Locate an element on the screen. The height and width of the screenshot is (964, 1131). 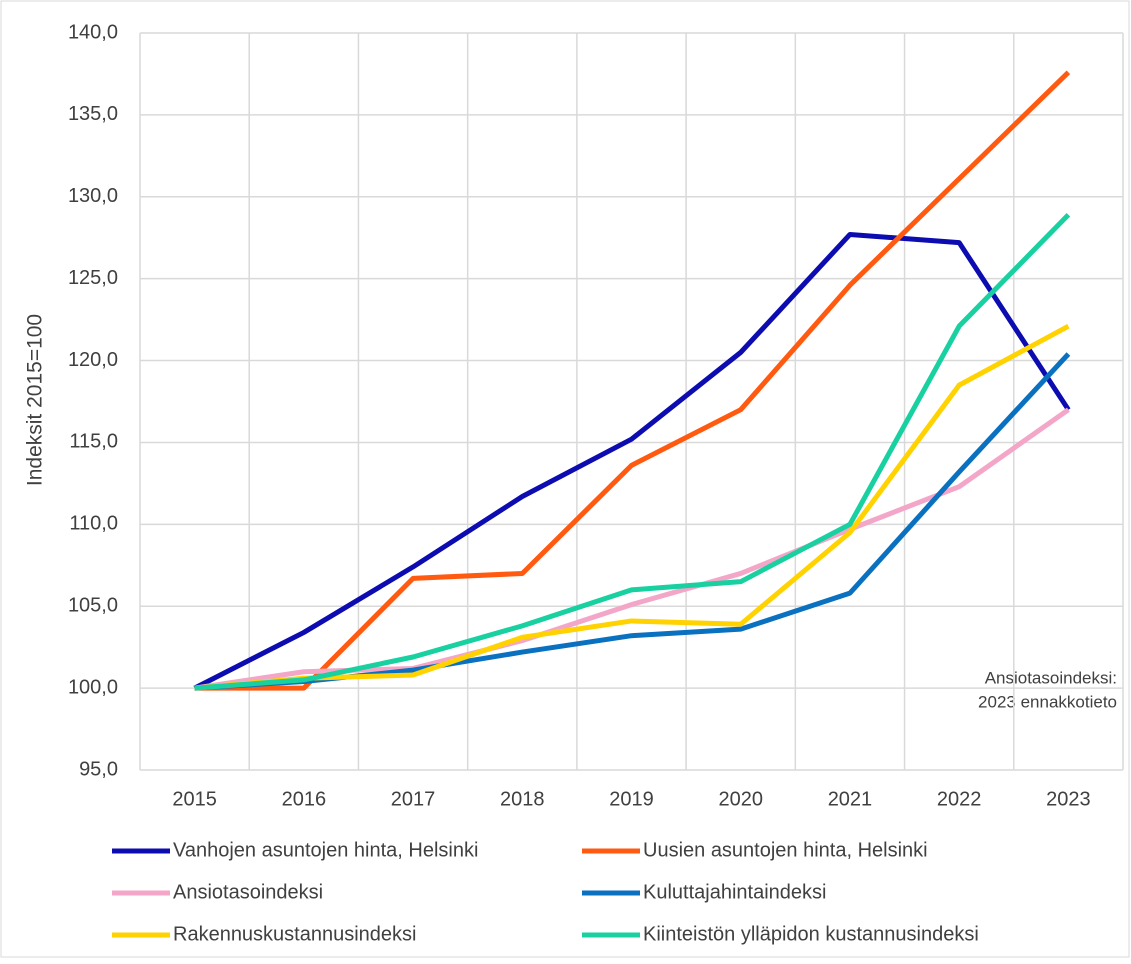
x-tick-label: 2023 is located at coordinates (1068, 799).